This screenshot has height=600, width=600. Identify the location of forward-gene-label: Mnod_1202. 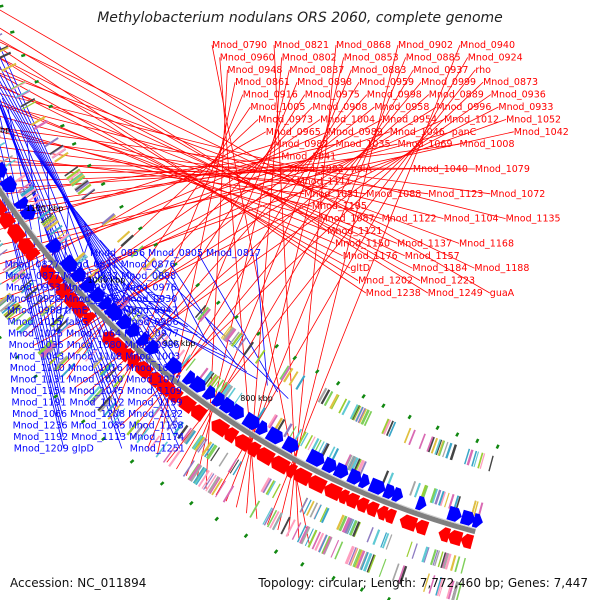
(385, 281).